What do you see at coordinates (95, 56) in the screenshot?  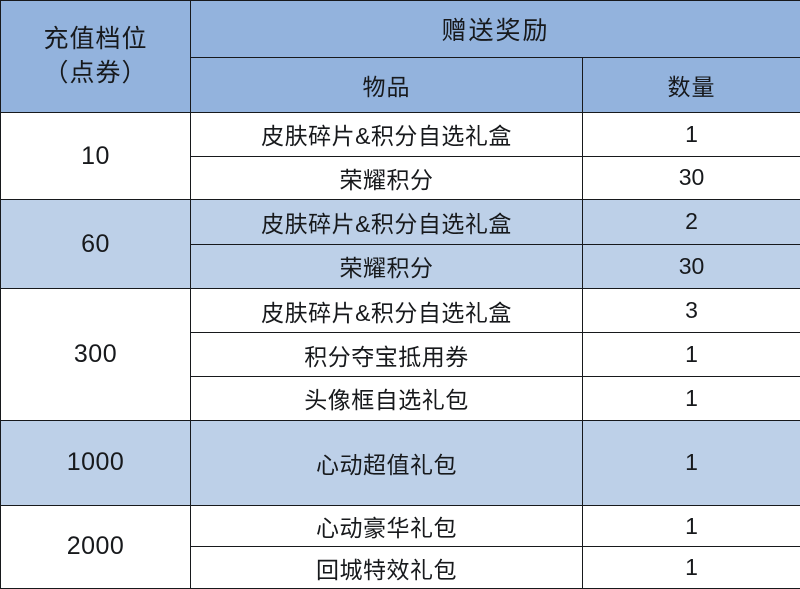 I see `header-tier: 充值档位 （点券）` at bounding box center [95, 56].